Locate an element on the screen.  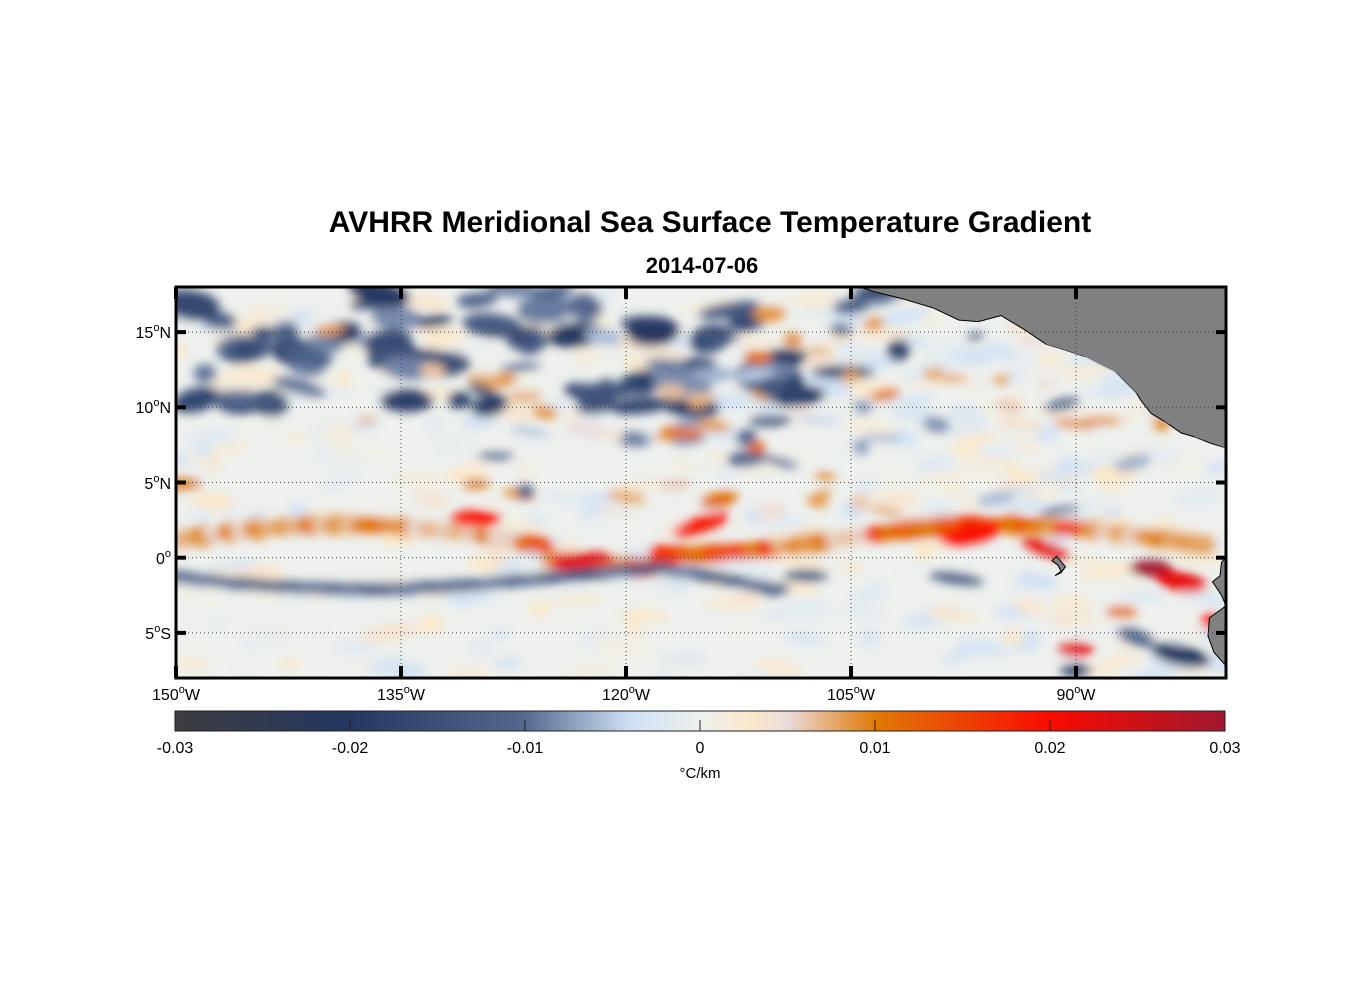
x-tick-label: 105oW is located at coordinates (851, 694).